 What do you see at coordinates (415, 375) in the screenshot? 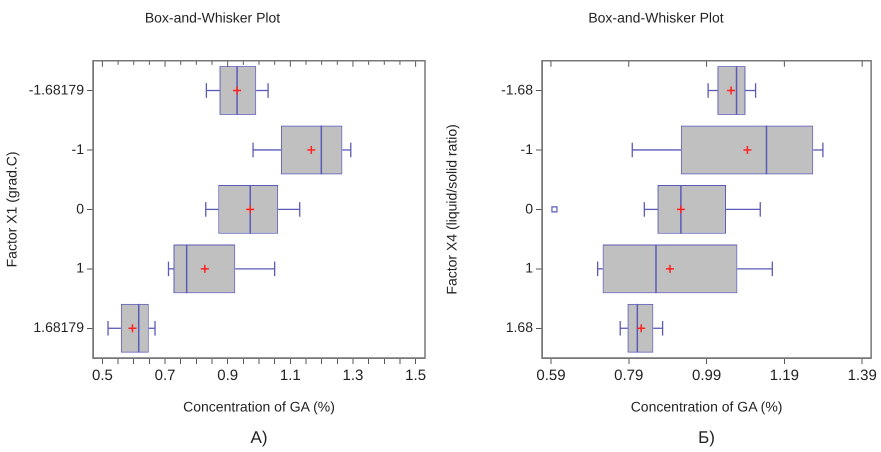
I see `x-tick-label: 1.5` at bounding box center [415, 375].